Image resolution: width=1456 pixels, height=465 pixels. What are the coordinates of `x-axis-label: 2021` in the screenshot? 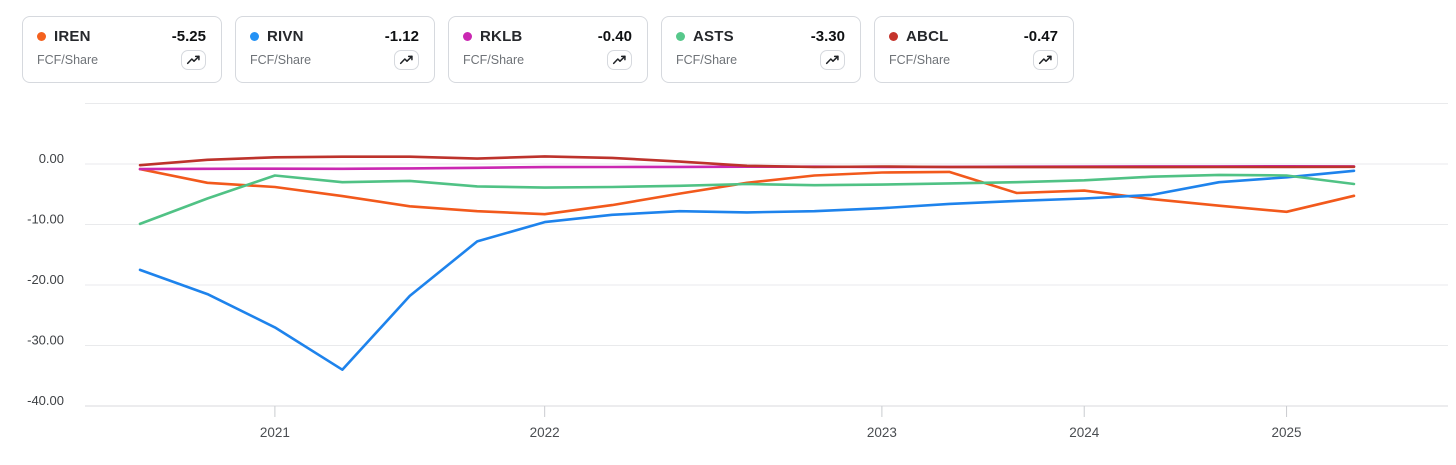 It's located at (275, 432).